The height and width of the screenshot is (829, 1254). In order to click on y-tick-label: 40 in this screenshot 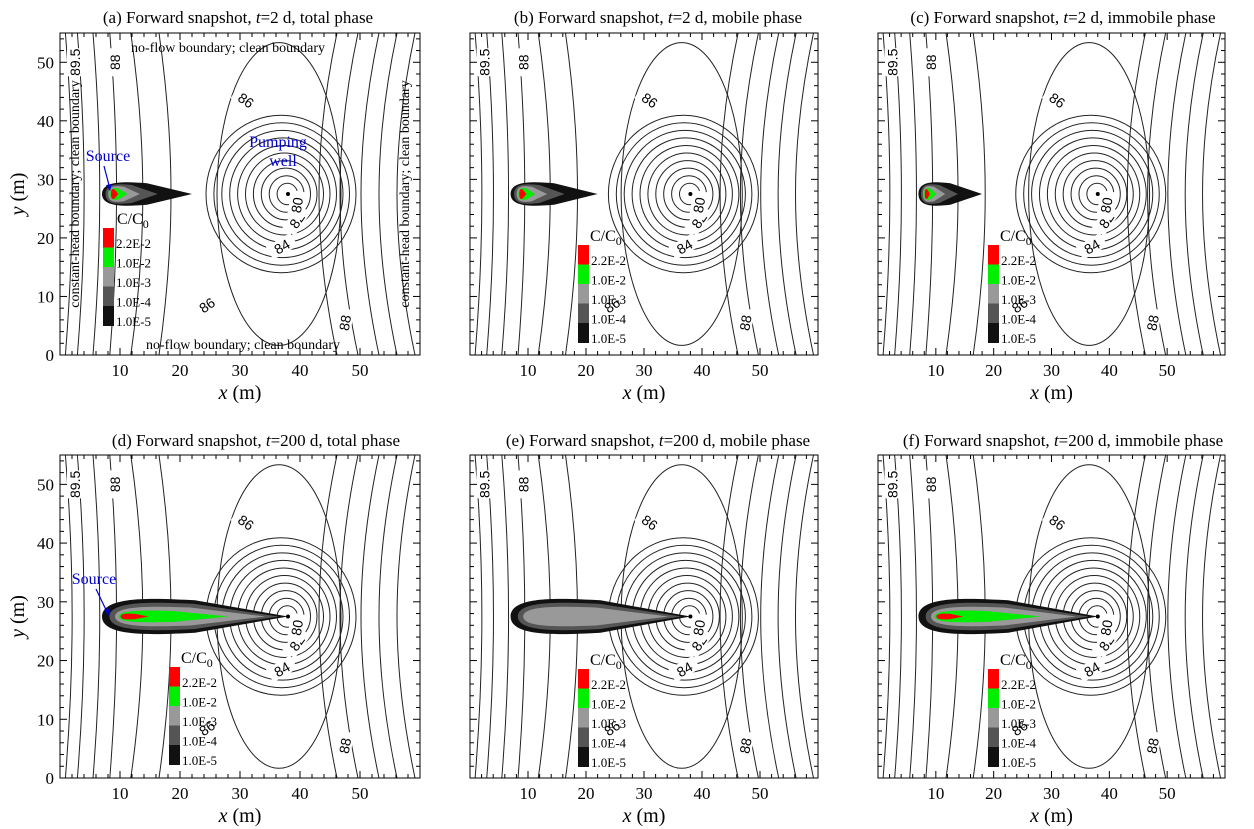, I will do `click(45, 121)`.